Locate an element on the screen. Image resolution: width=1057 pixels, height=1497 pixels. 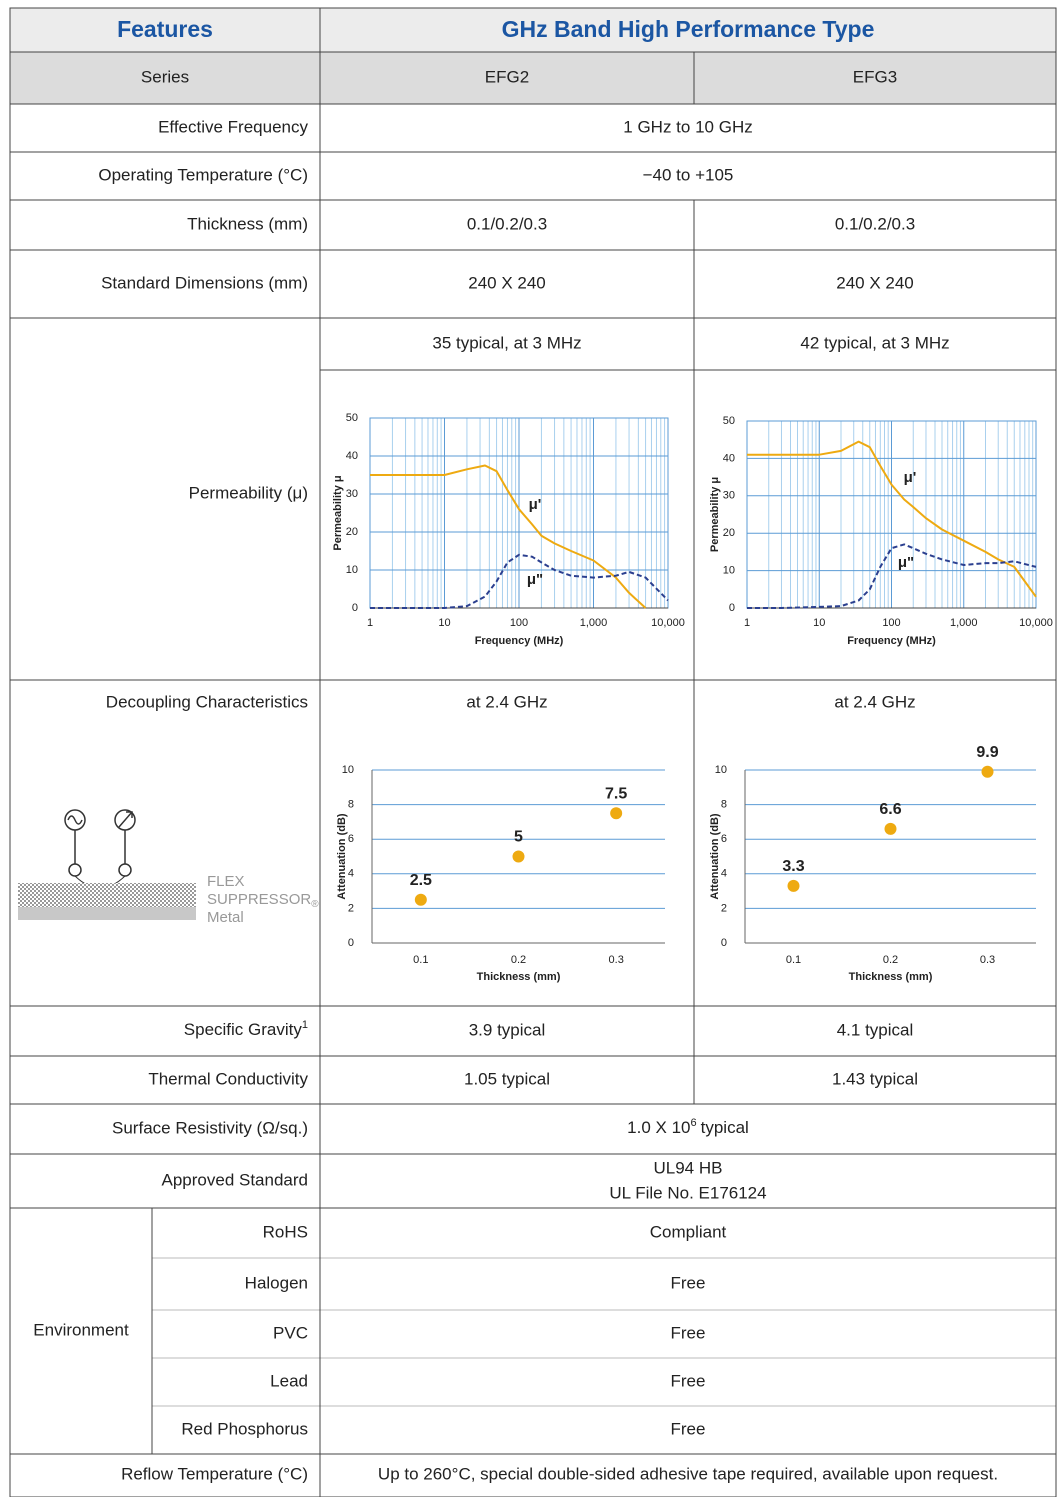
cell-text: UL94 HB is located at coordinates (688, 1167).